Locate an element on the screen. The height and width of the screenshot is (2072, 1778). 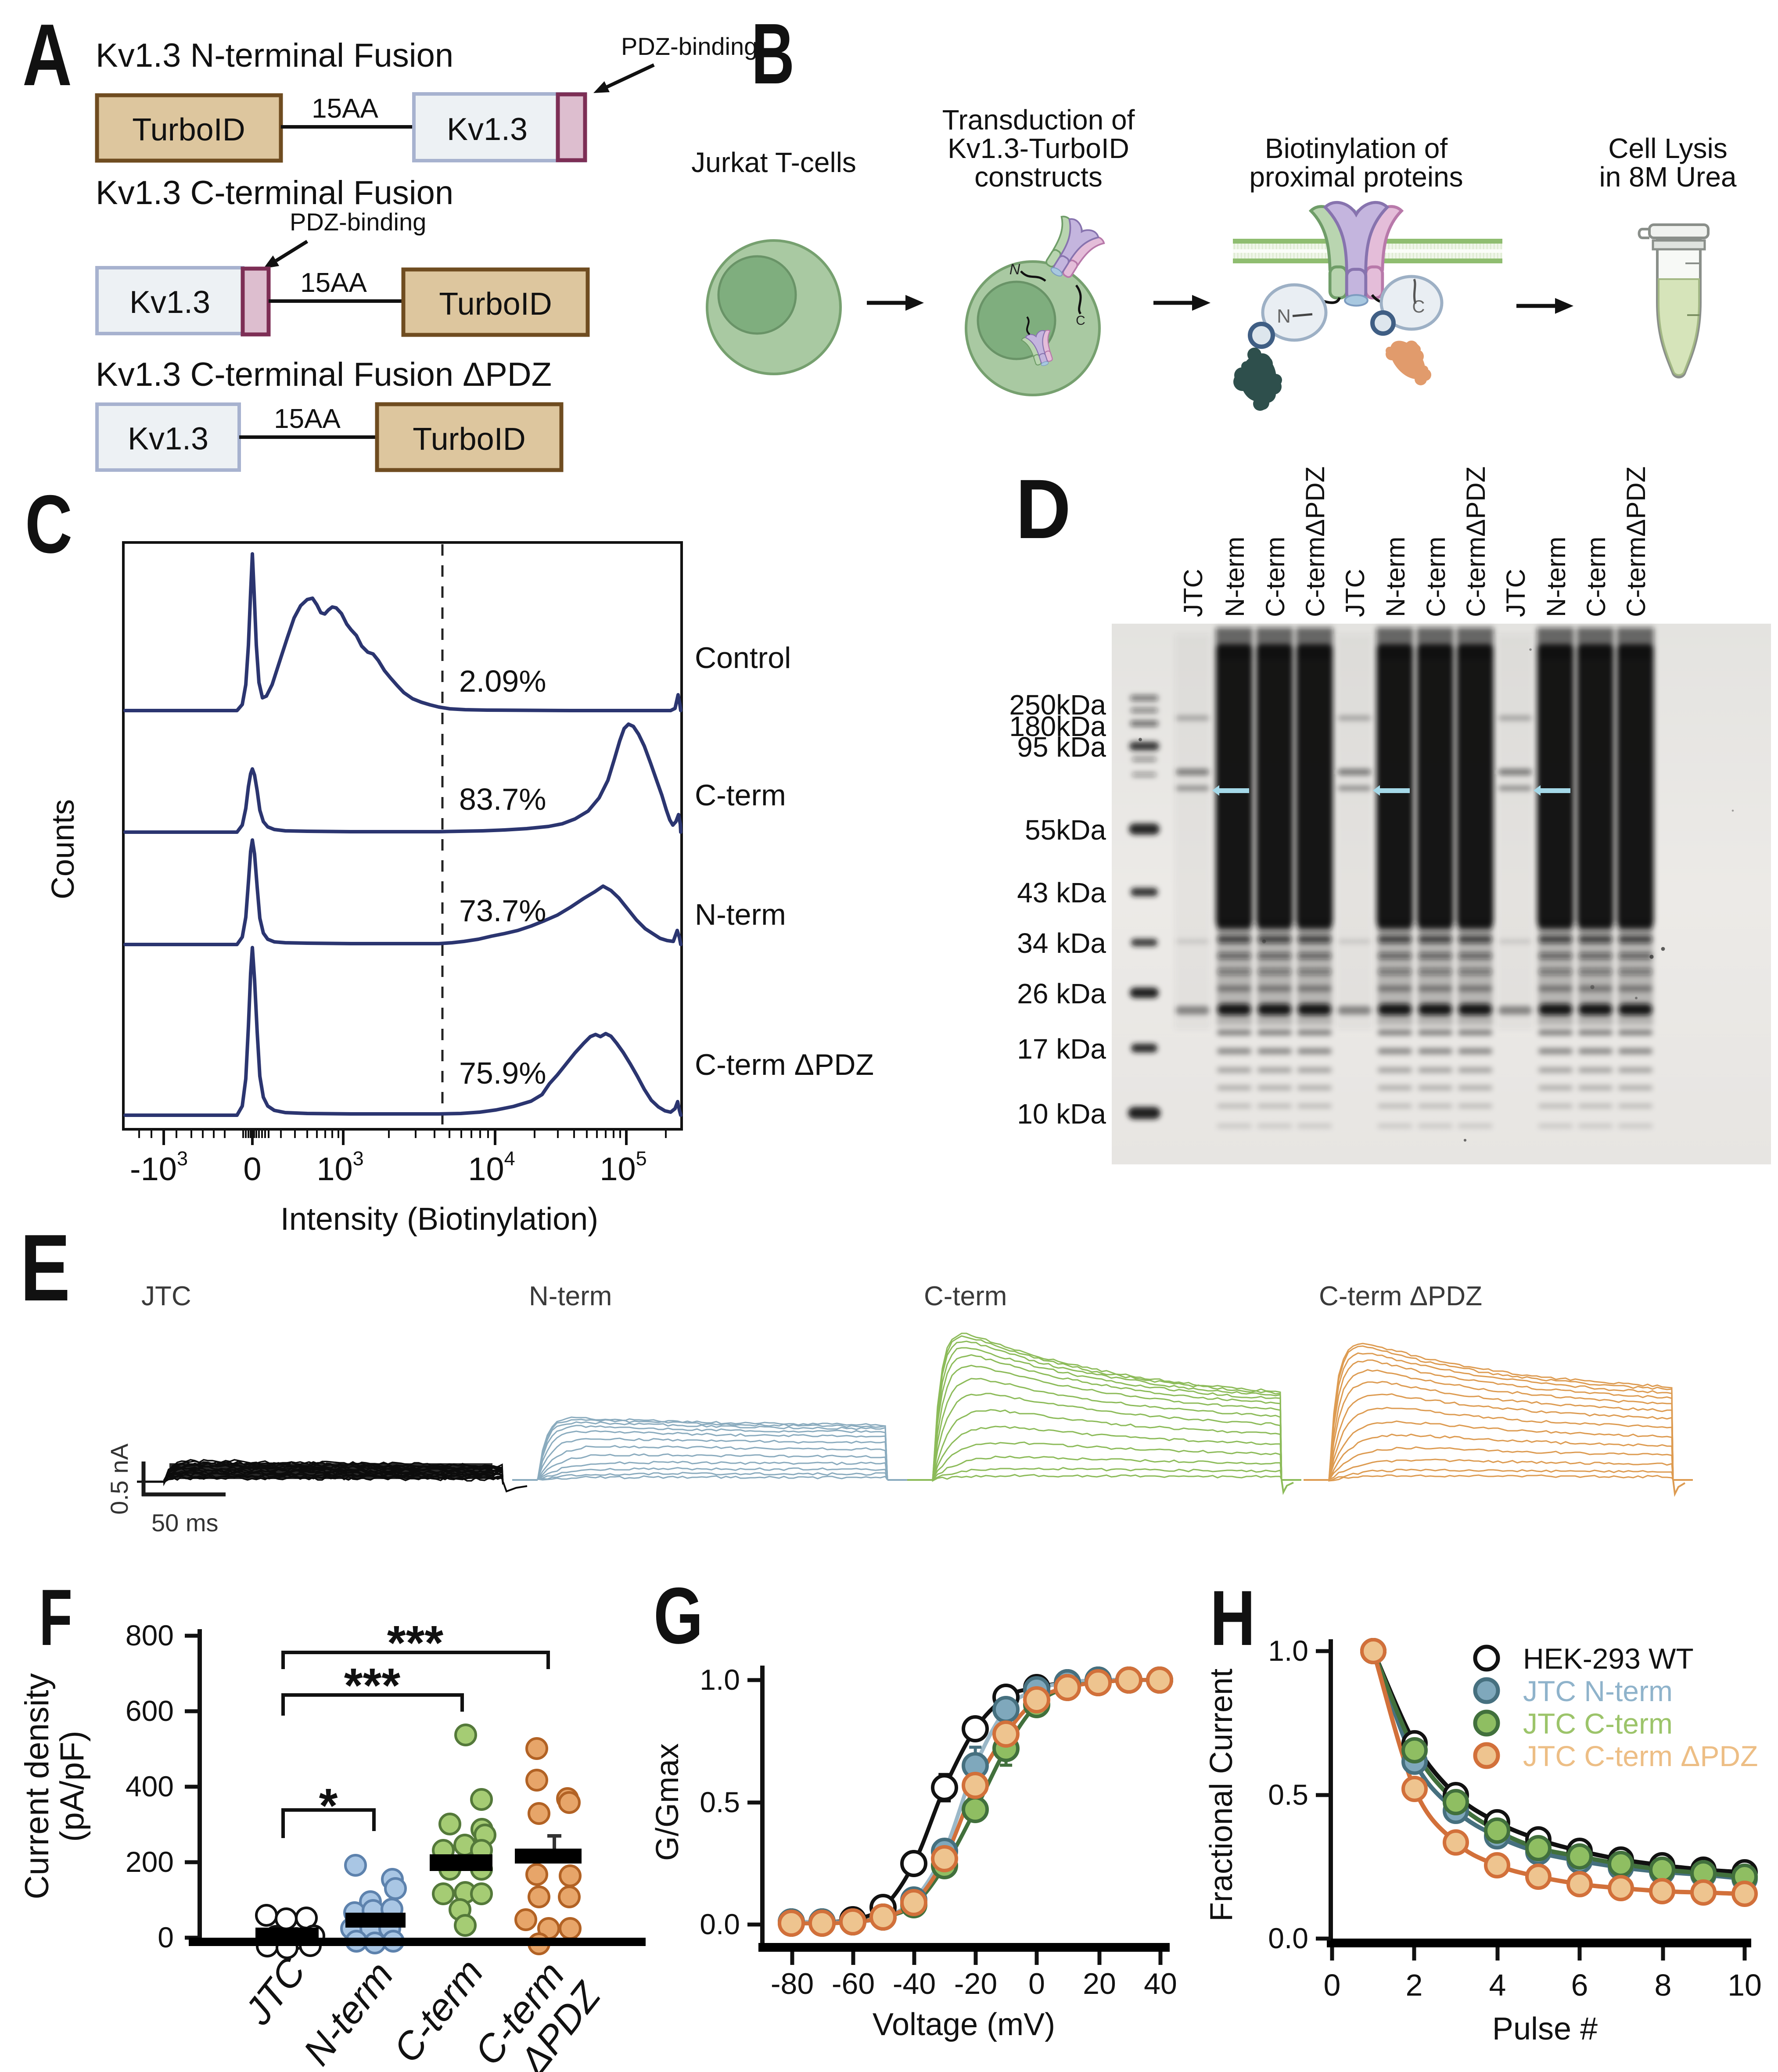
svg-text: 95 kDa is located at coordinates (1062, 747).